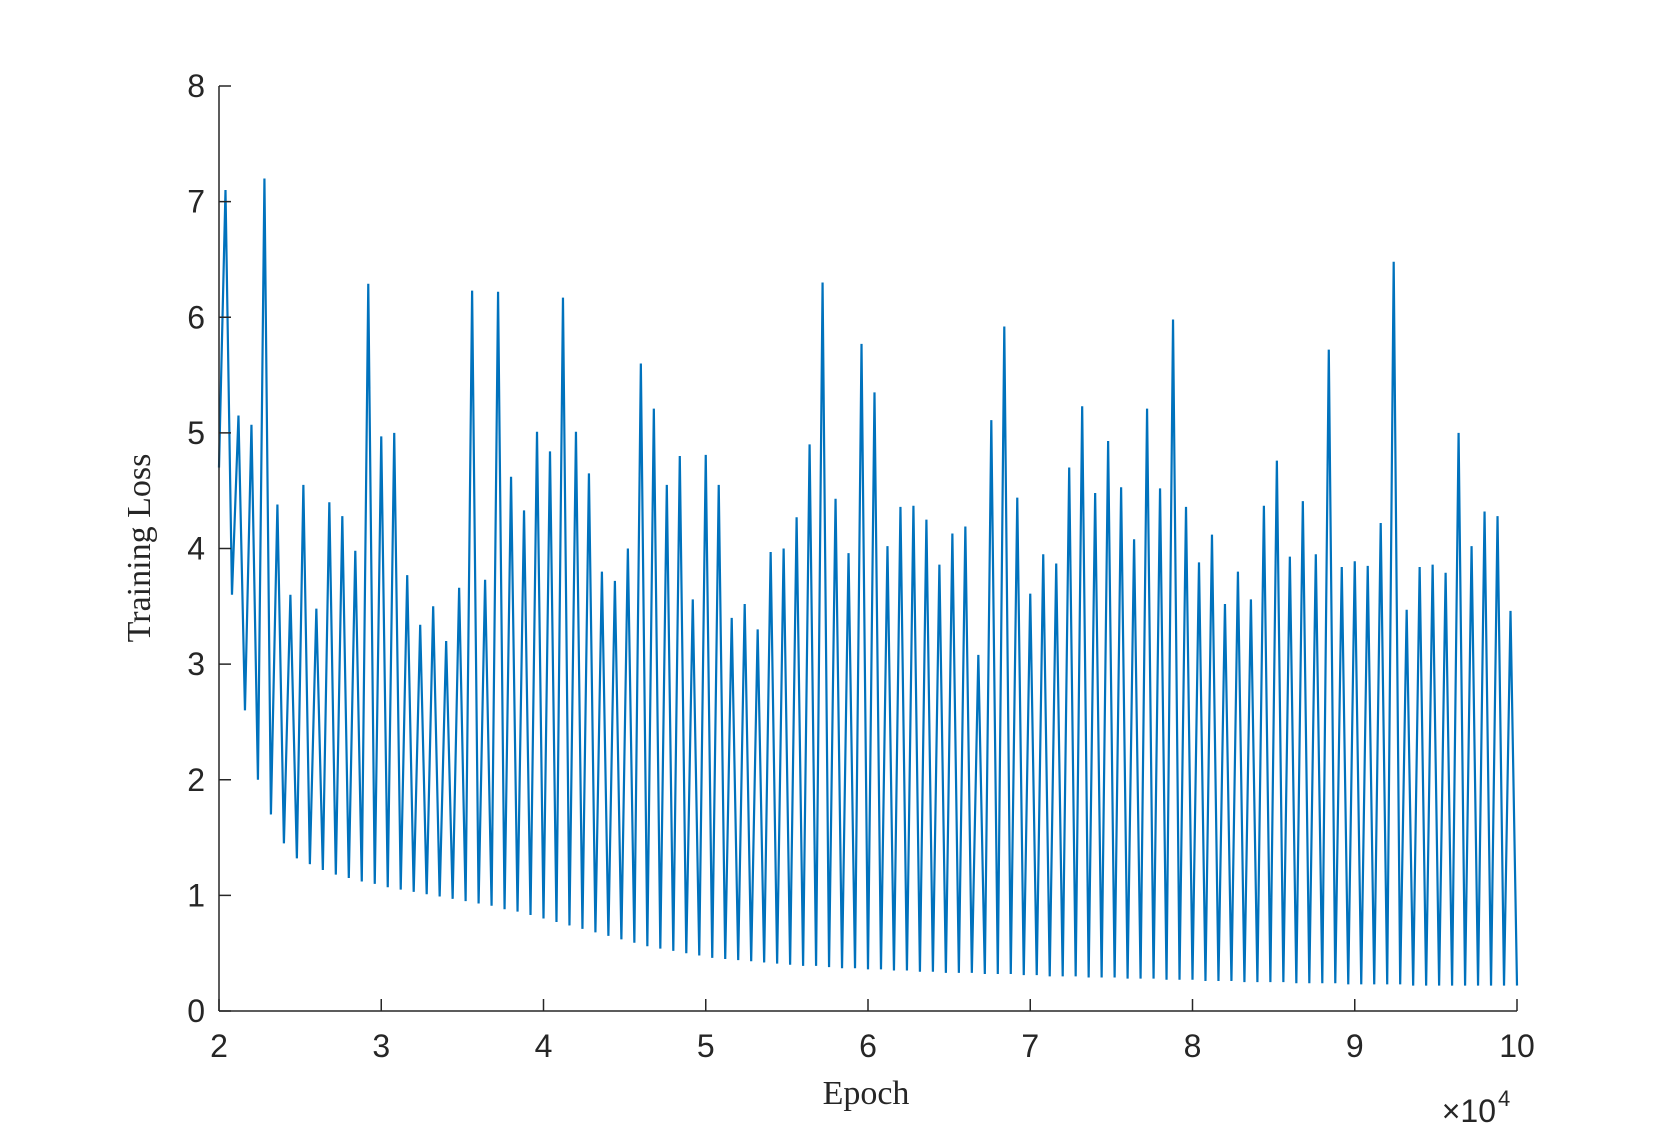 This screenshot has height=1128, width=1658. What do you see at coordinates (1030, 1046) in the screenshot?
I see `x-tick-label: 7` at bounding box center [1030, 1046].